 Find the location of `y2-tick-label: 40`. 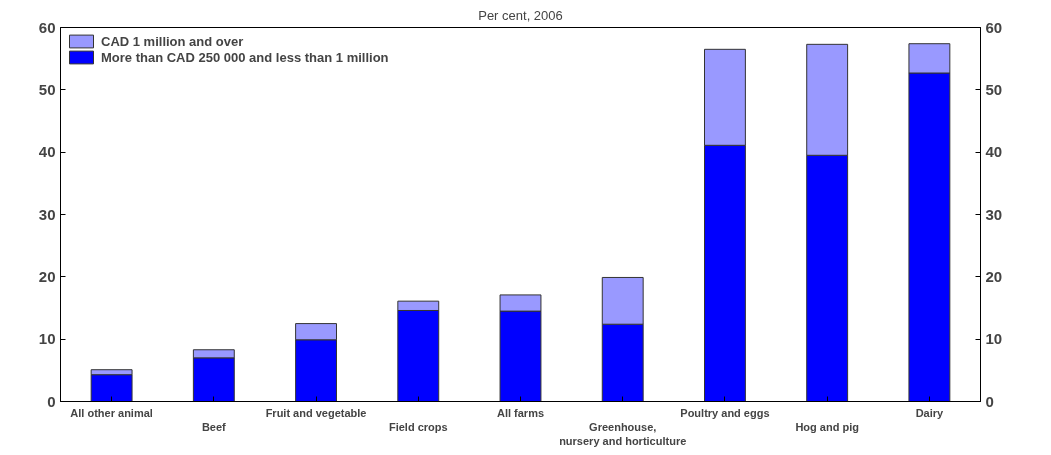

y2-tick-label: 40 is located at coordinates (994, 152).